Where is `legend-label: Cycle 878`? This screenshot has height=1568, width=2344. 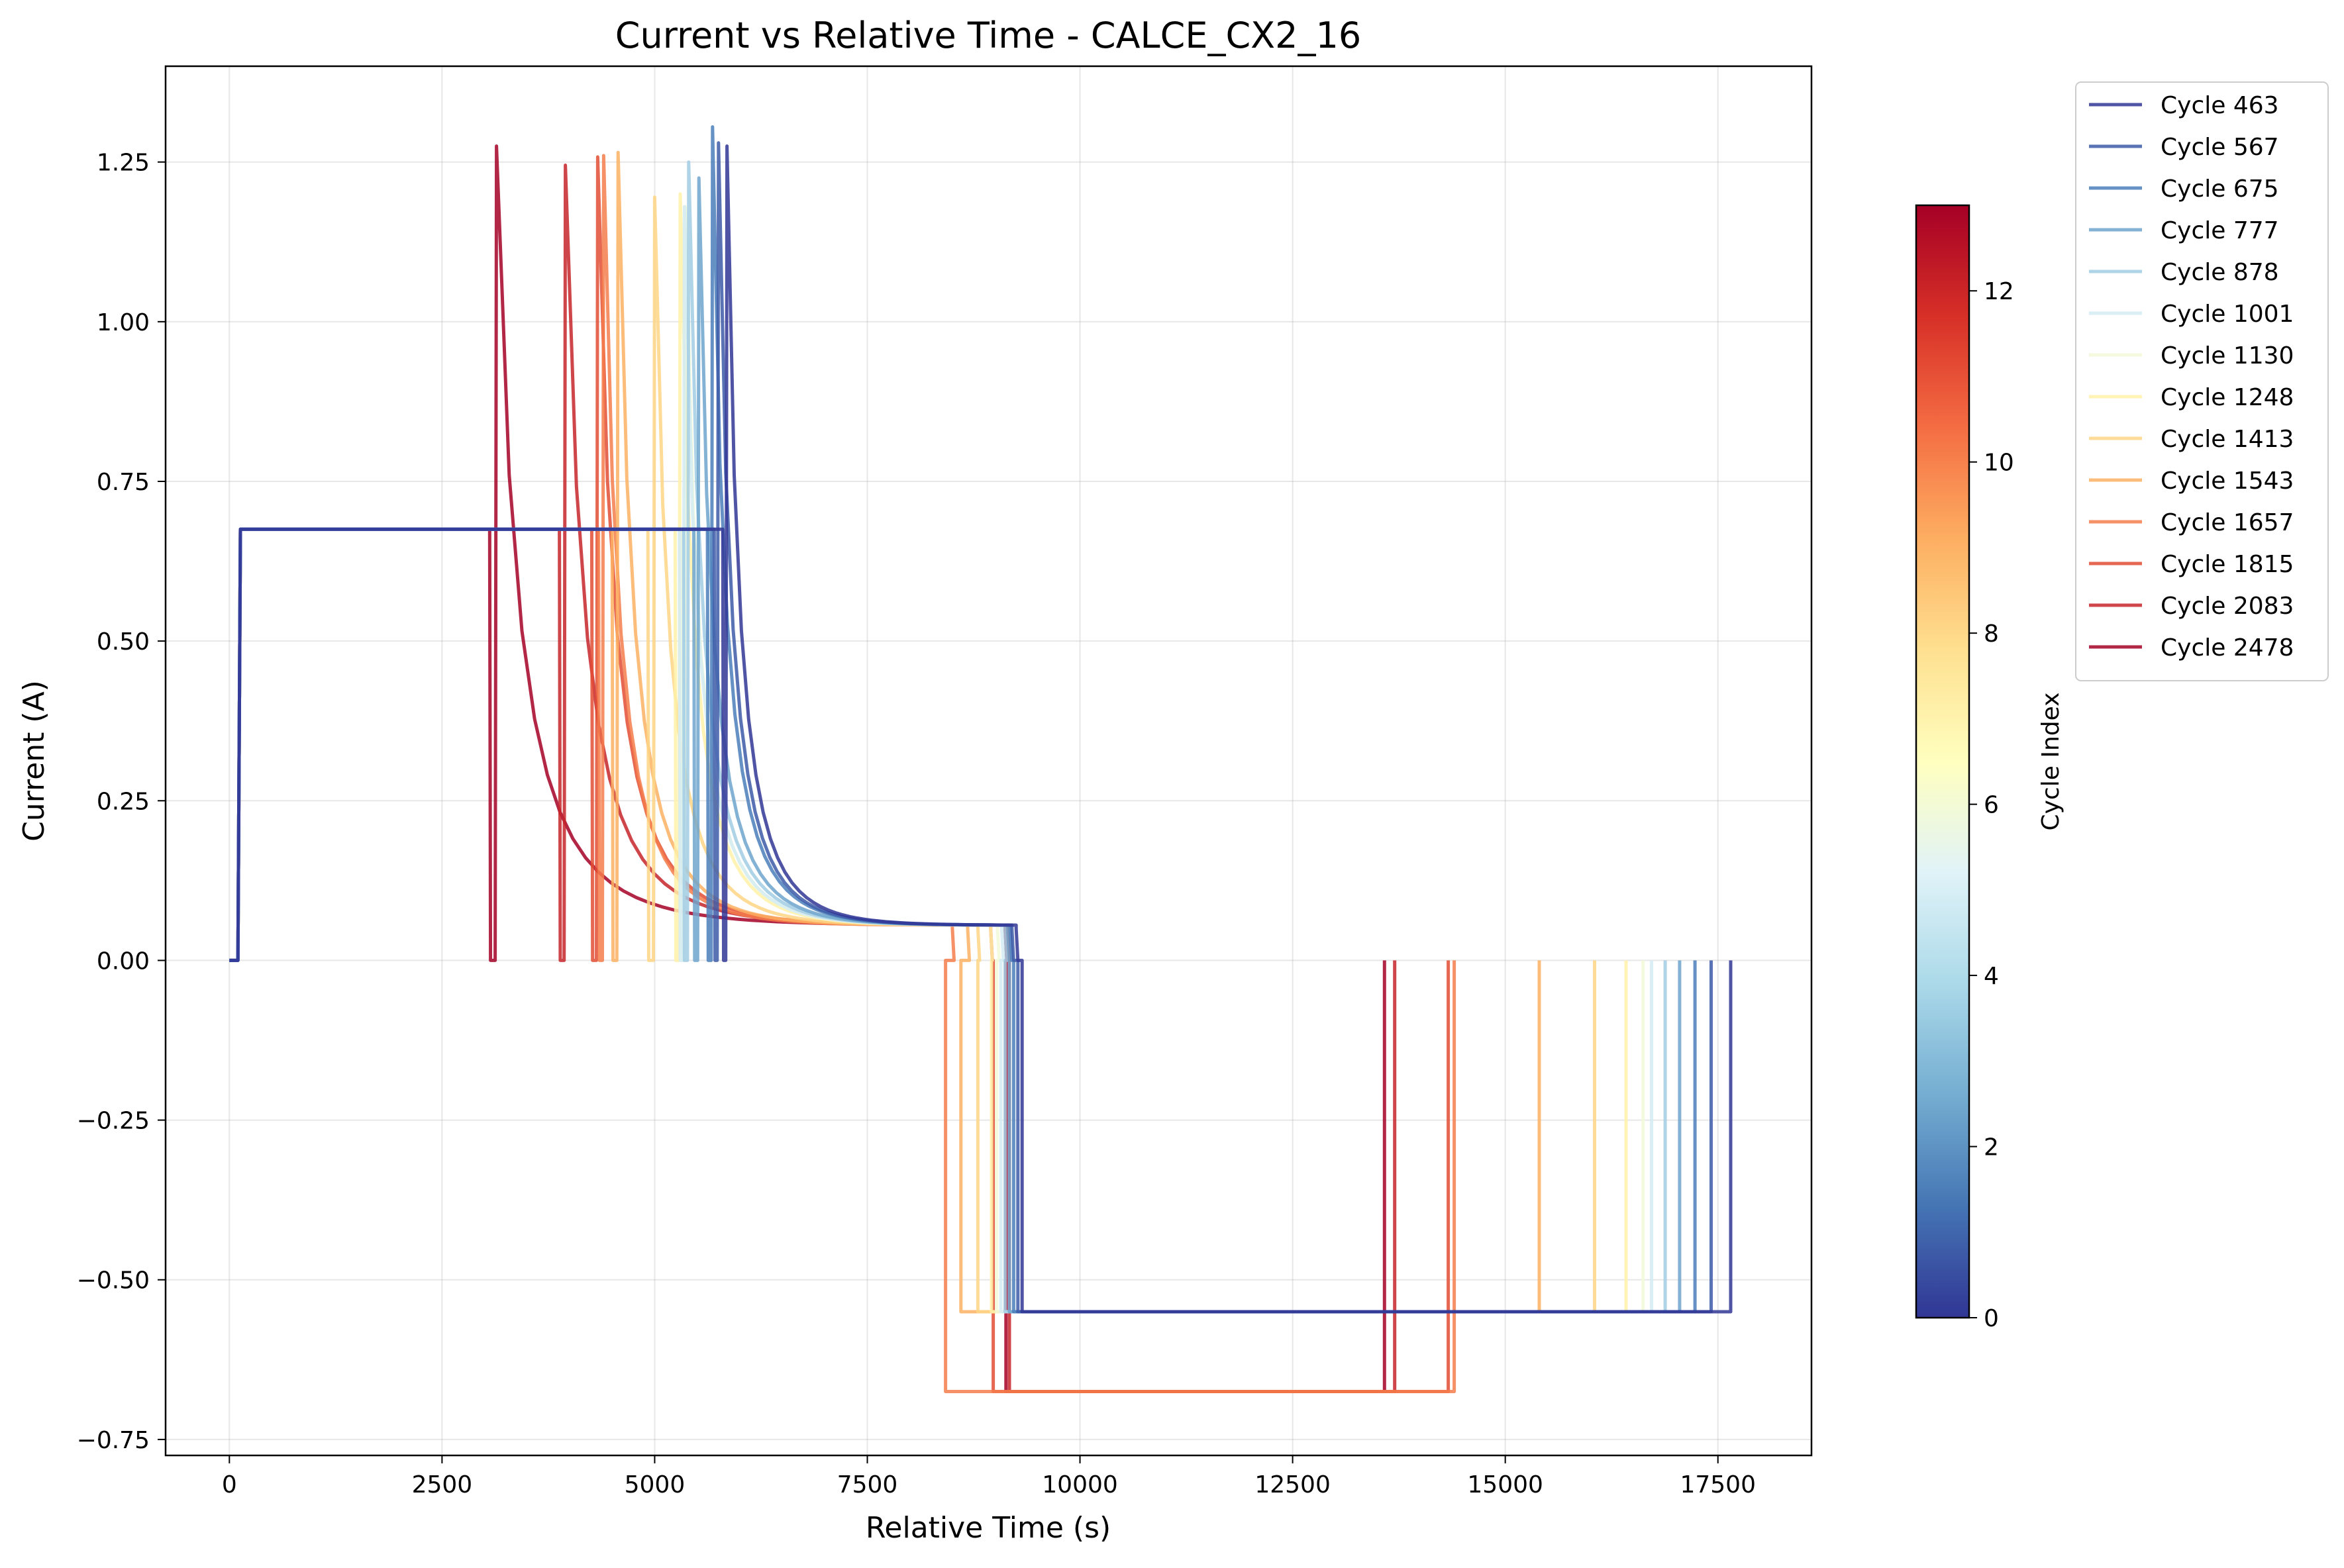 legend-label: Cycle 878 is located at coordinates (2220, 272).